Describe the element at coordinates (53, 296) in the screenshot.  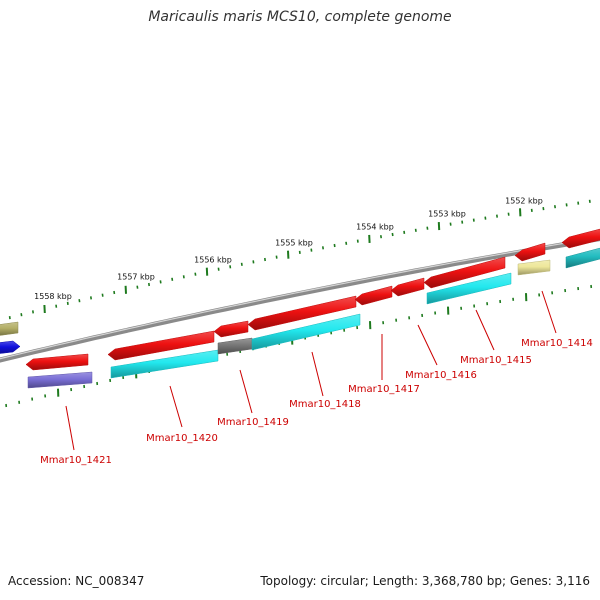
I see `scale-label: 1558 kbp` at that location.